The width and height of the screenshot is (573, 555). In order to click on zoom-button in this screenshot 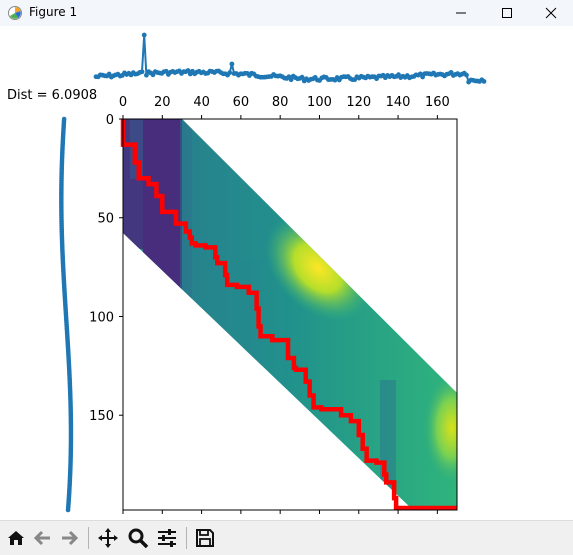, I will do `click(138, 538)`.